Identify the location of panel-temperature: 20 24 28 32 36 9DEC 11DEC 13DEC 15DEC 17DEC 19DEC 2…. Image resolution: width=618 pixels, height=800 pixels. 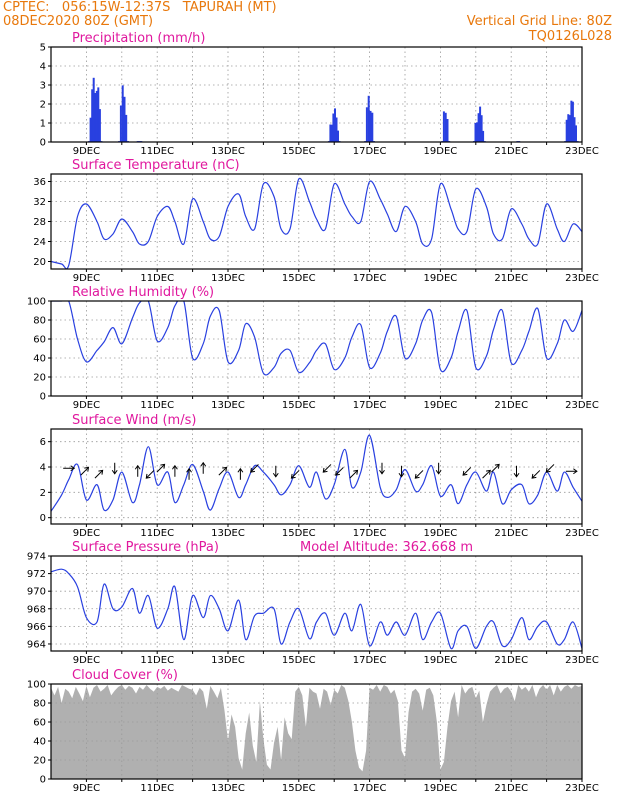
(316, 221).